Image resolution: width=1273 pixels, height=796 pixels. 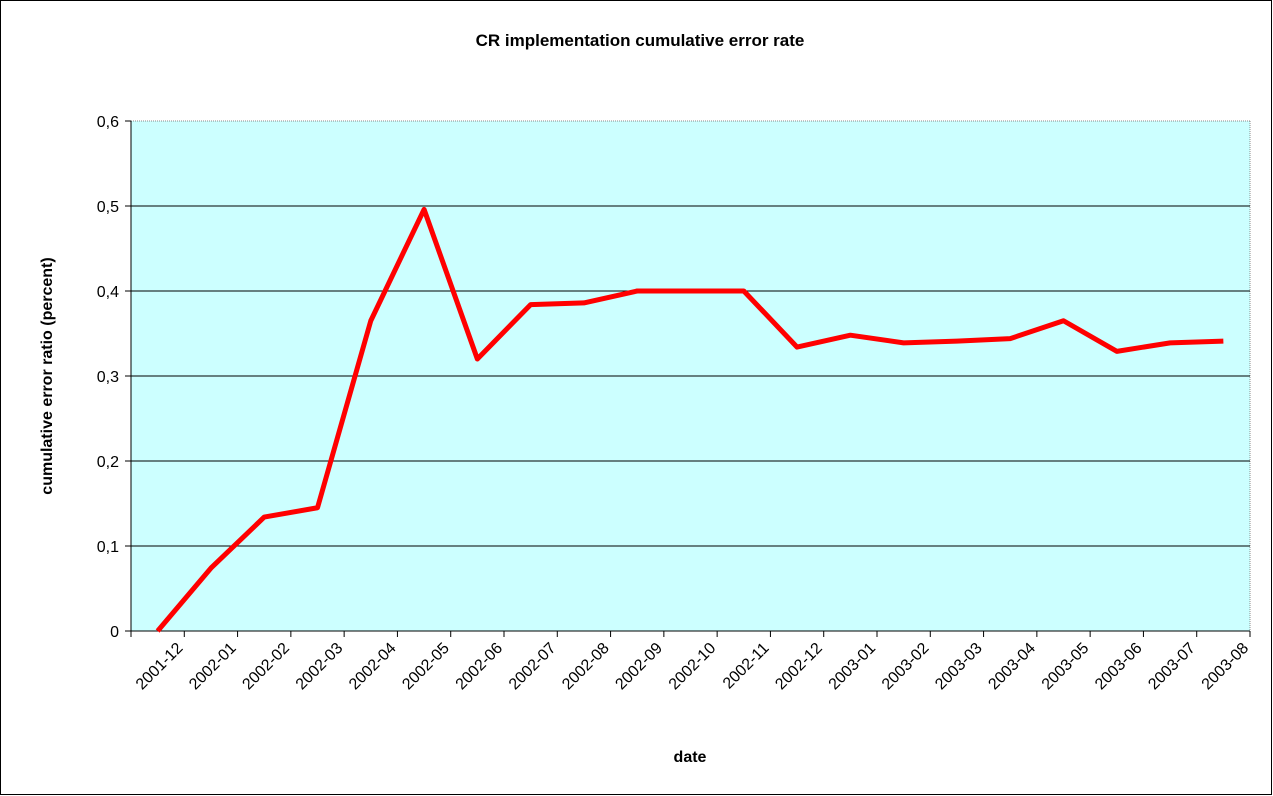 I want to click on y-tick-label: 0,5, so click(x=108, y=207).